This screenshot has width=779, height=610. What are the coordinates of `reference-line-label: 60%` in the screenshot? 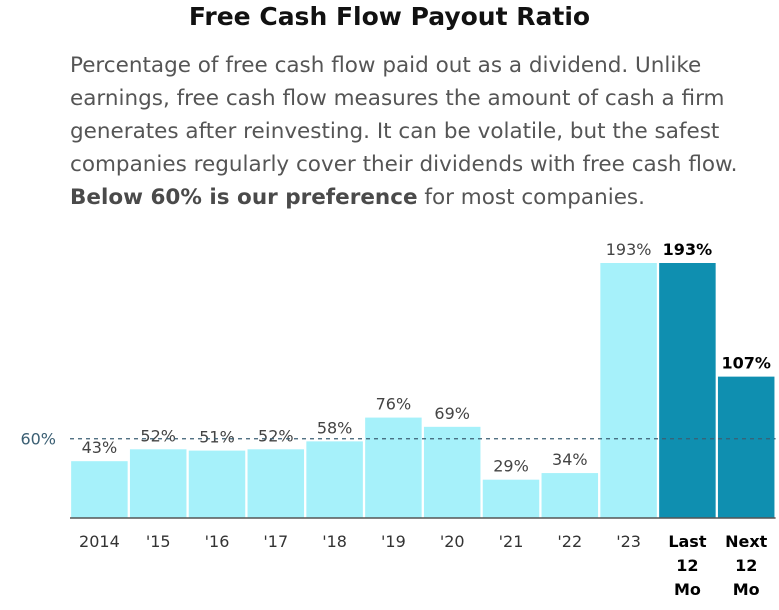 It's located at (38, 439).